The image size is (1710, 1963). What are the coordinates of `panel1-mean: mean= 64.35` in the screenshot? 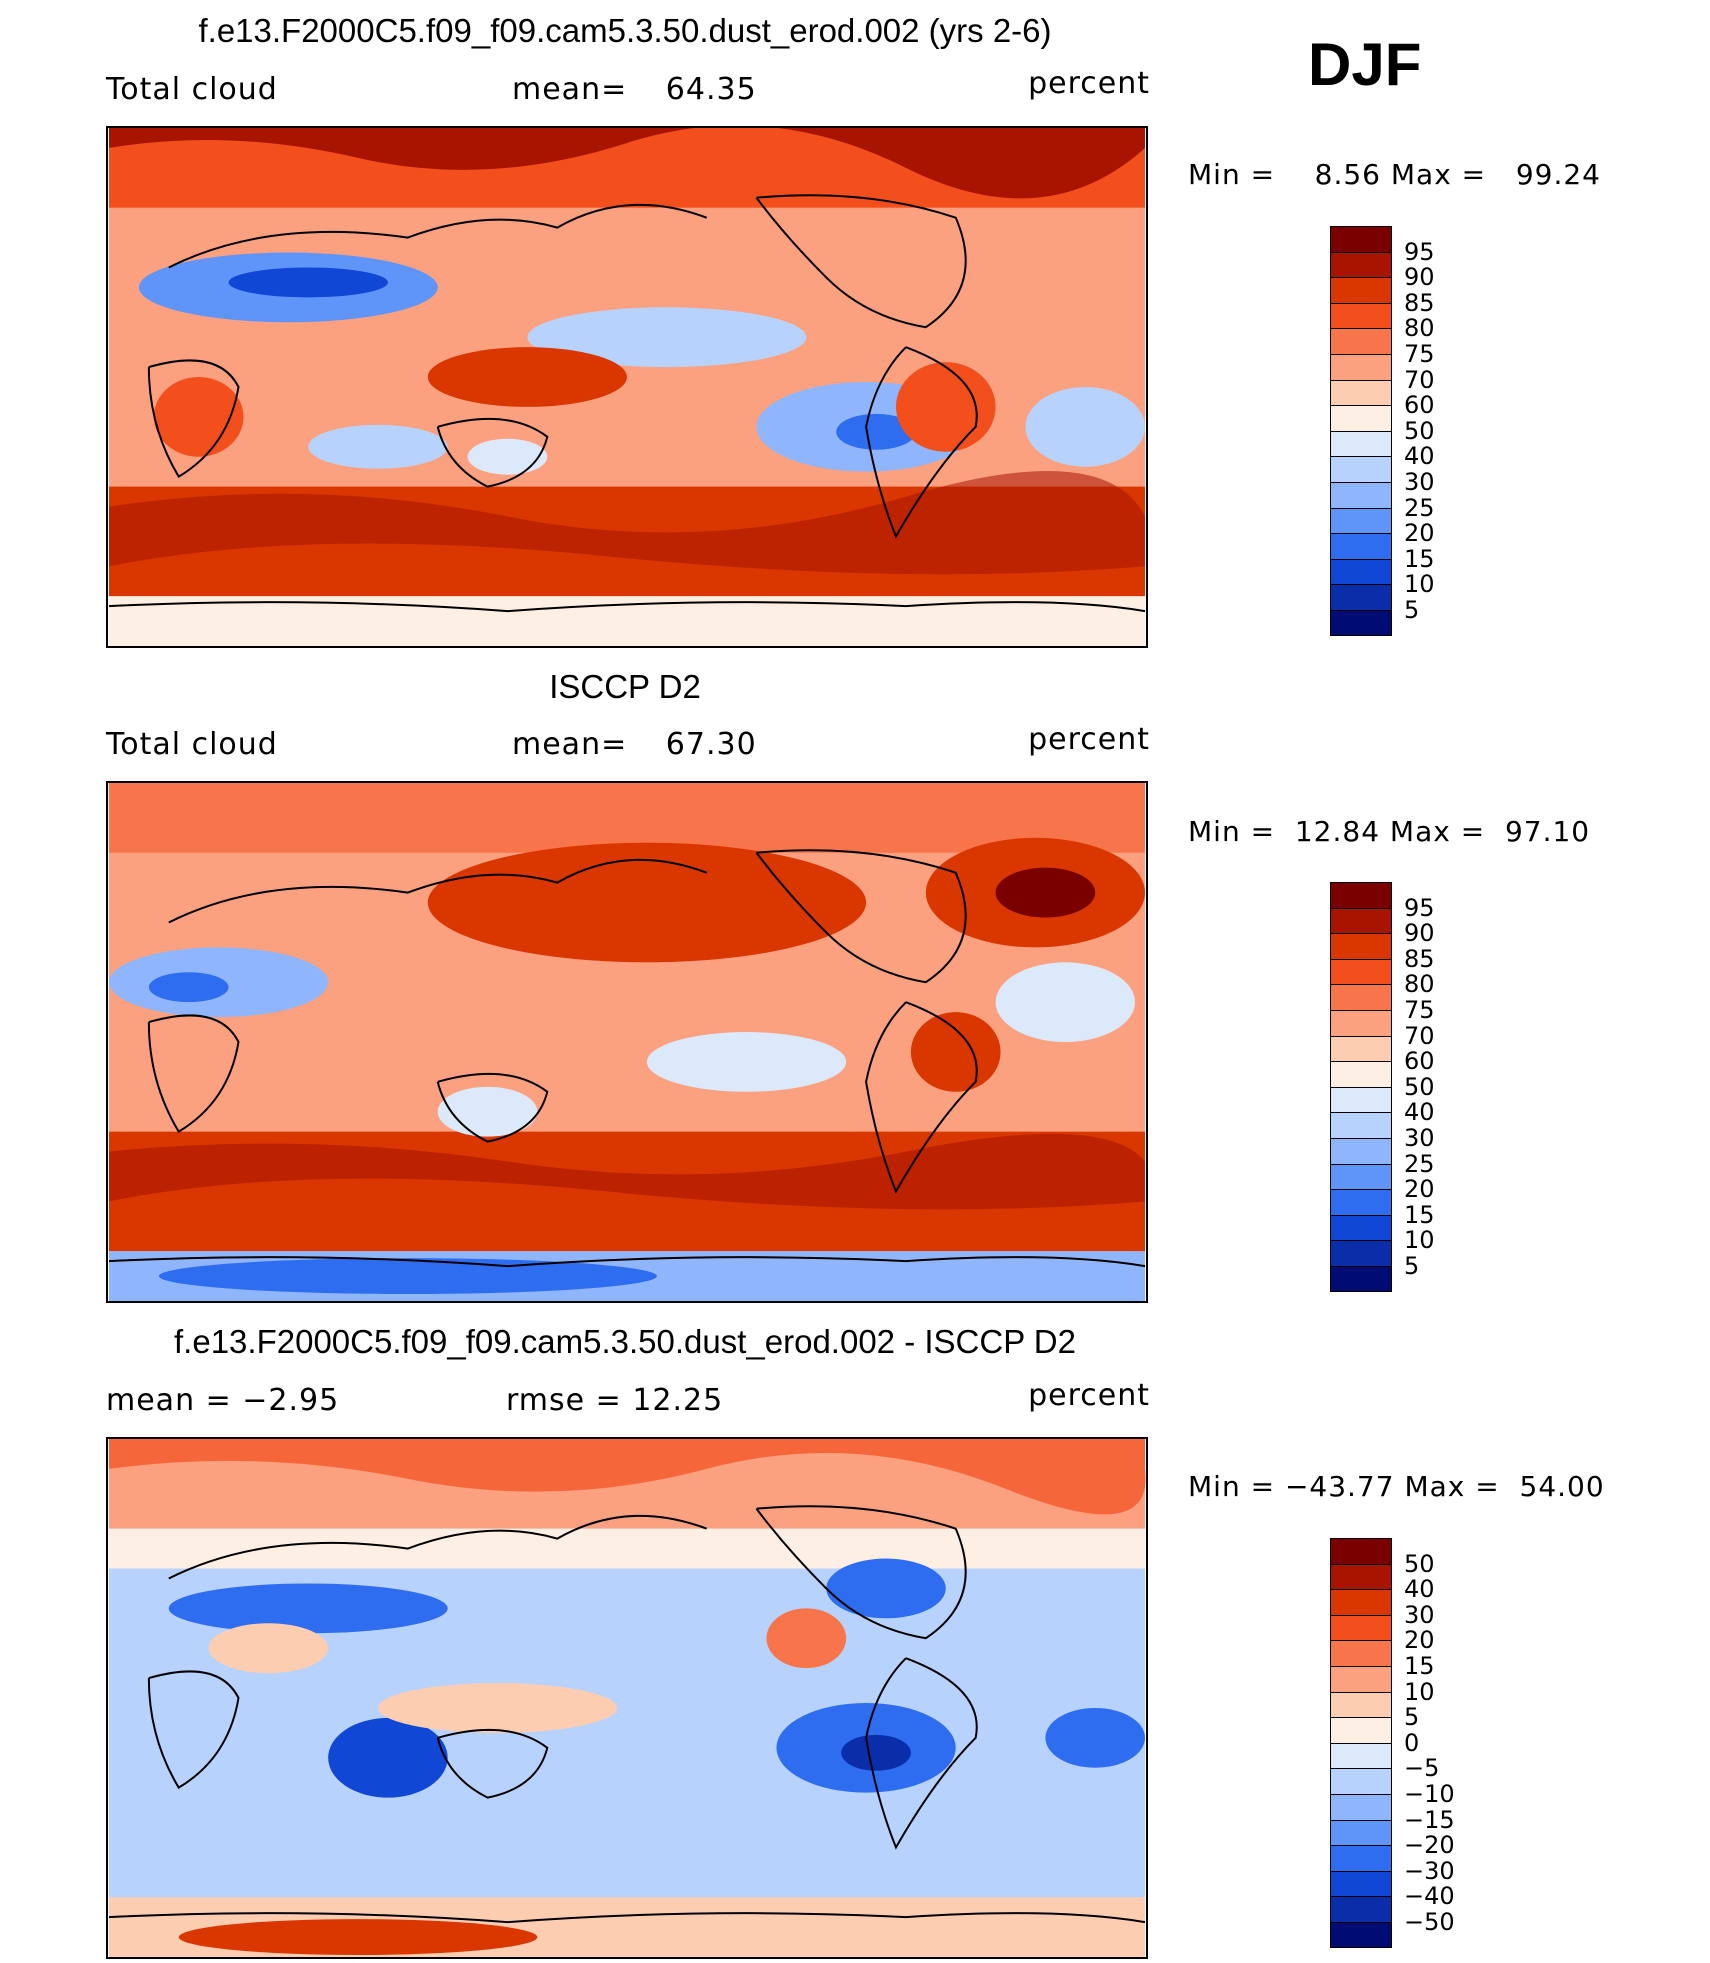 It's located at (634, 89).